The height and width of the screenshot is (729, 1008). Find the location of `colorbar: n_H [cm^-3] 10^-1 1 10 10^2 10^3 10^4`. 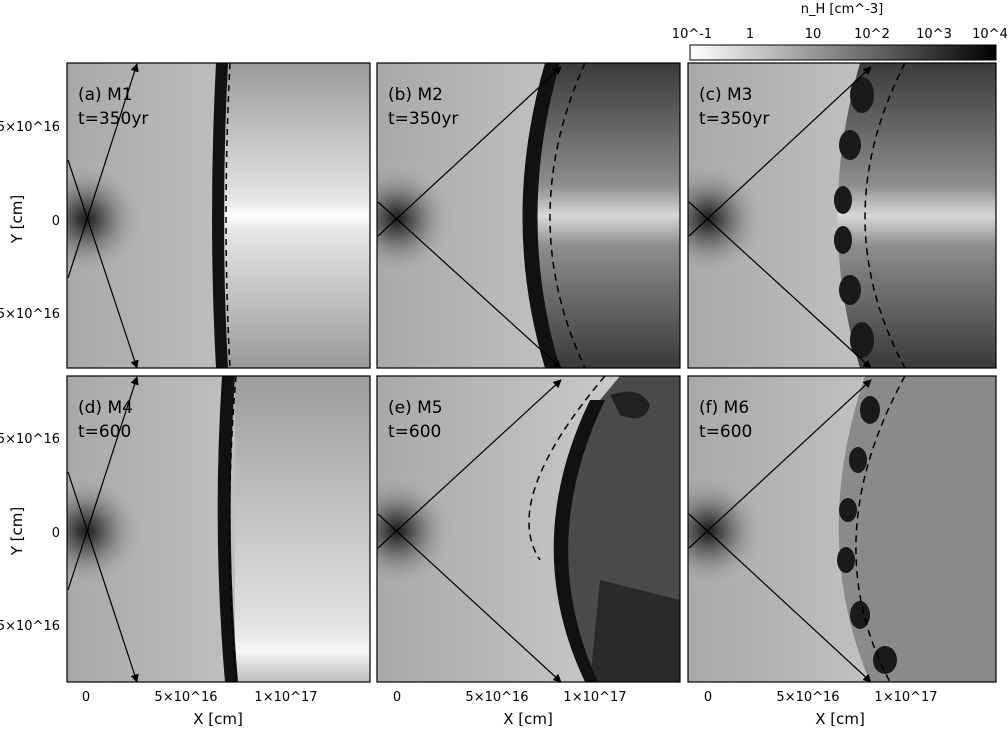

colorbar: n_H [cm^-3] 10^-1 1 10 10^2 10^3 10^4 is located at coordinates (840, 31).